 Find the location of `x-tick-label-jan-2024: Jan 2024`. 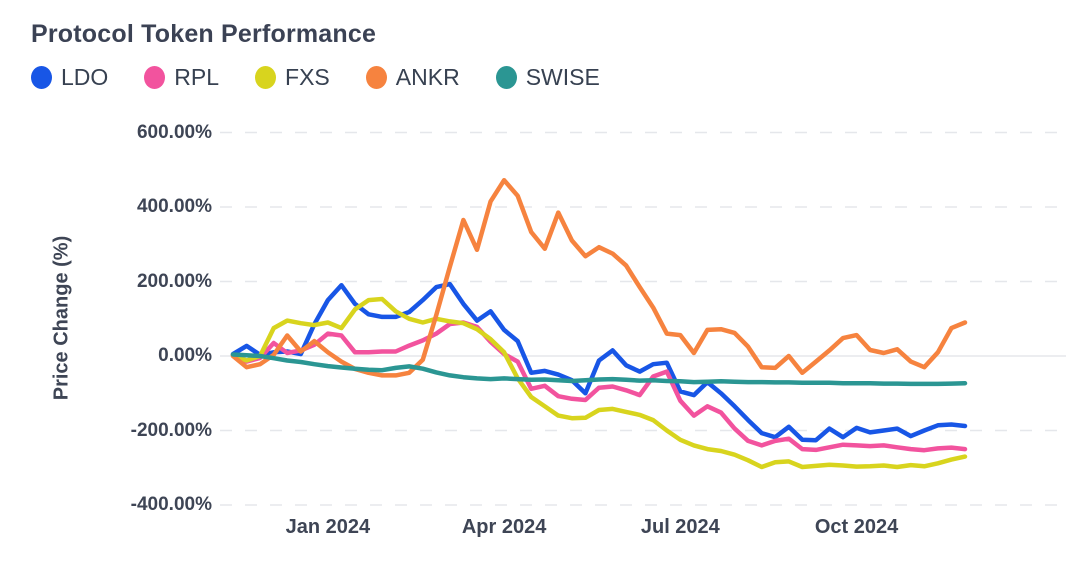

x-tick-label-jan-2024: Jan 2024 is located at coordinates (328, 527).